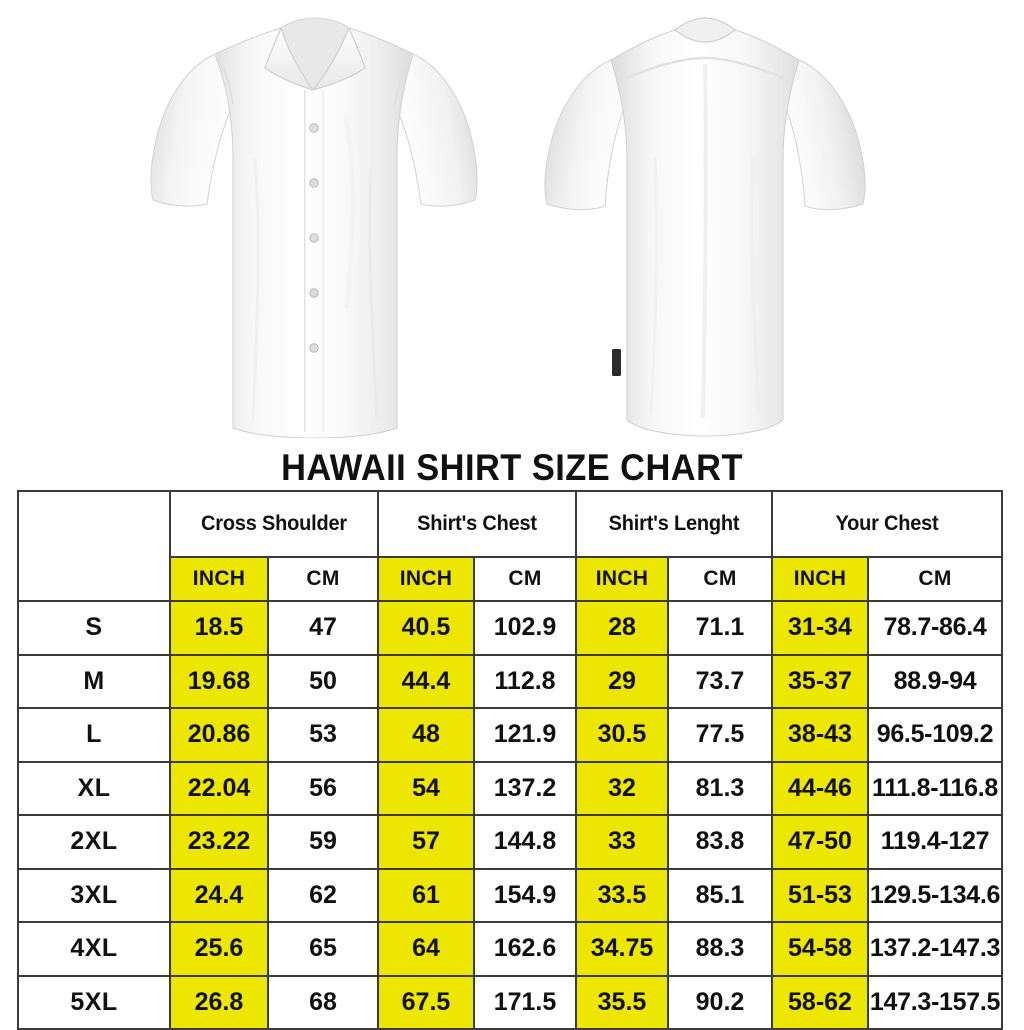 This screenshot has width=1024, height=1030. Describe the element at coordinates (622, 842) in the screenshot. I see `cell-shirts-length-inch: 33` at that location.